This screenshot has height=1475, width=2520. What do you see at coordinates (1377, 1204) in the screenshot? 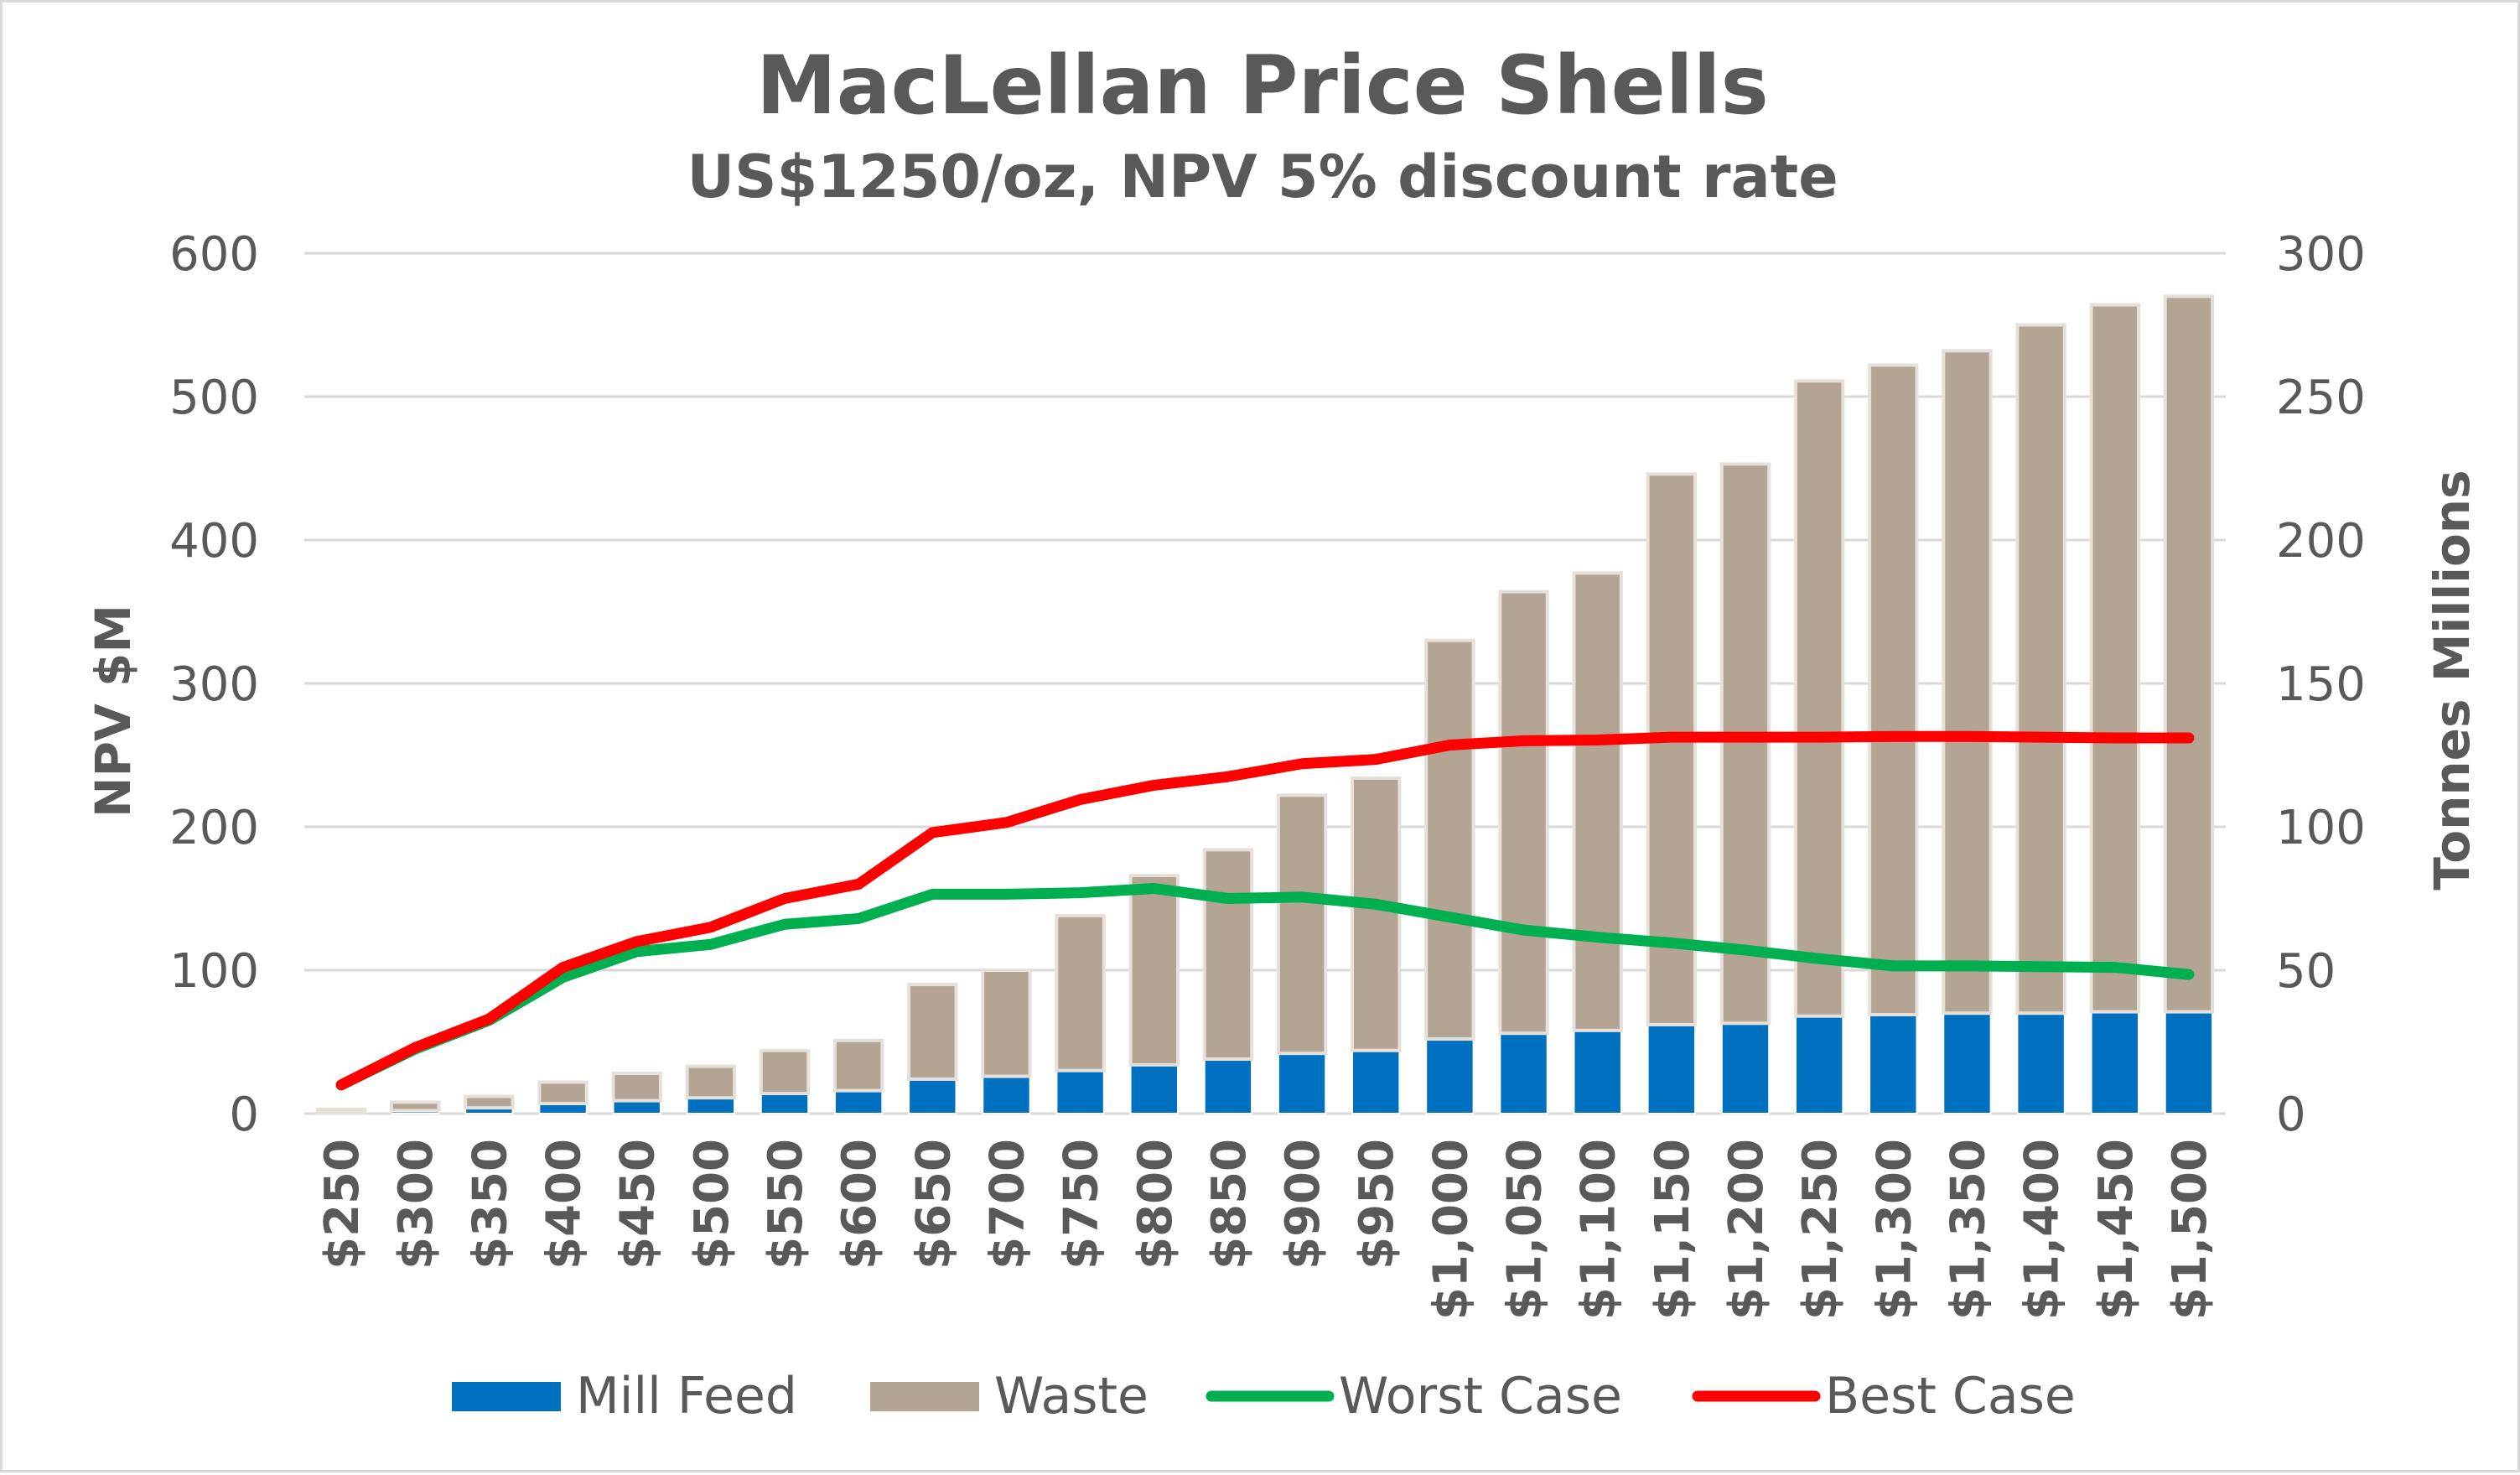
I see `x-tick-label: $950` at bounding box center [1377, 1204].